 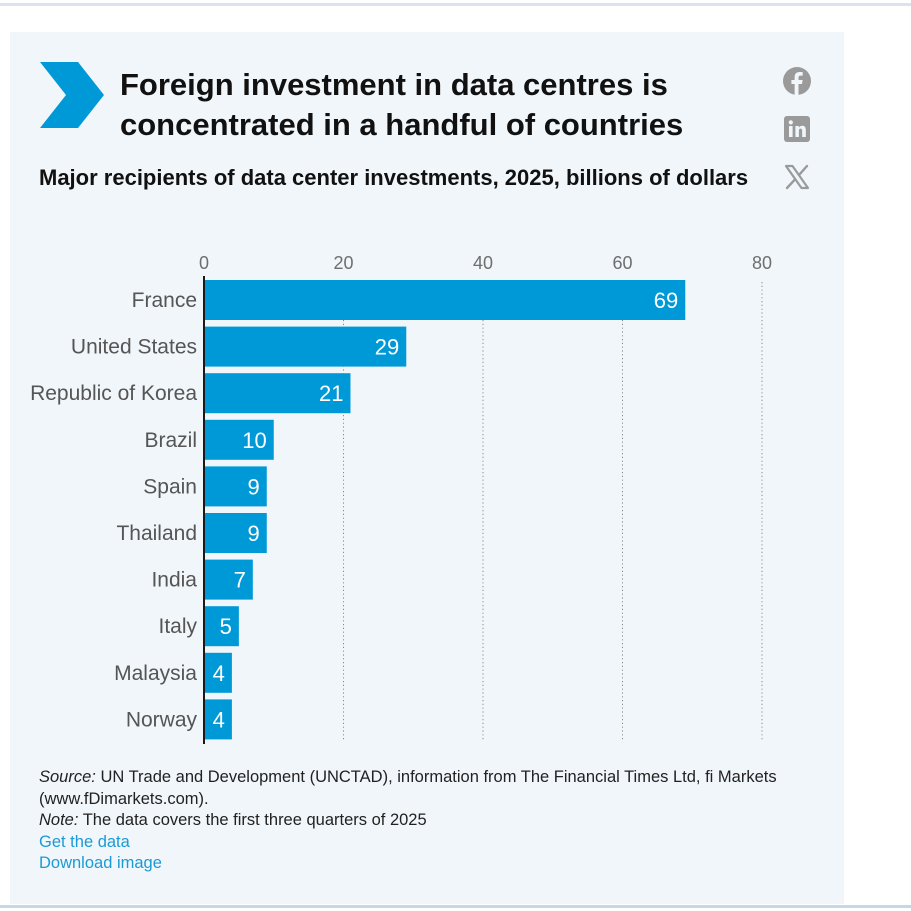 I want to click on data-label: 10, so click(x=254, y=440).